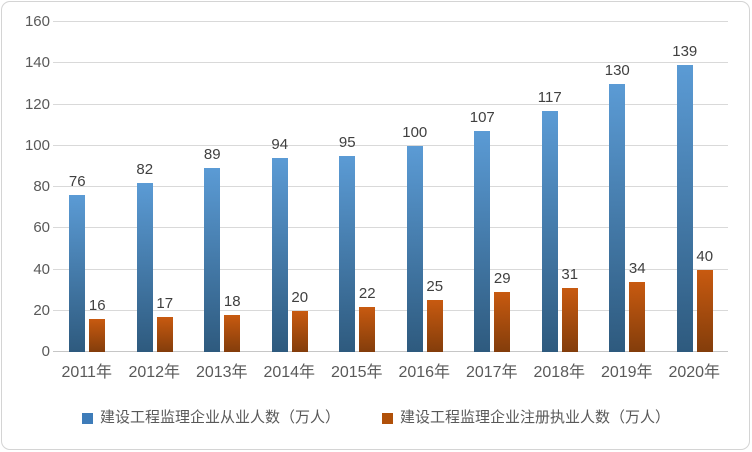 The image size is (752, 452). I want to click on bar-value-label: 107, so click(482, 118).